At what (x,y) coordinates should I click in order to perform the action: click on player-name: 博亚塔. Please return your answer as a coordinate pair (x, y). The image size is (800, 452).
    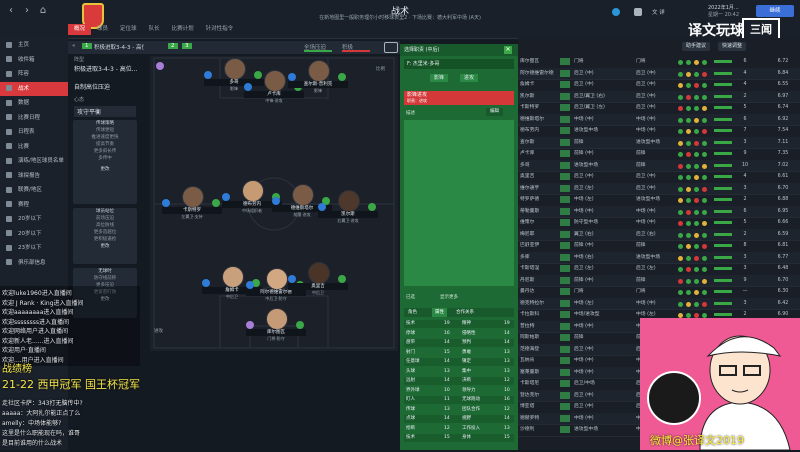
    Looking at the image, I should click on (527, 406).